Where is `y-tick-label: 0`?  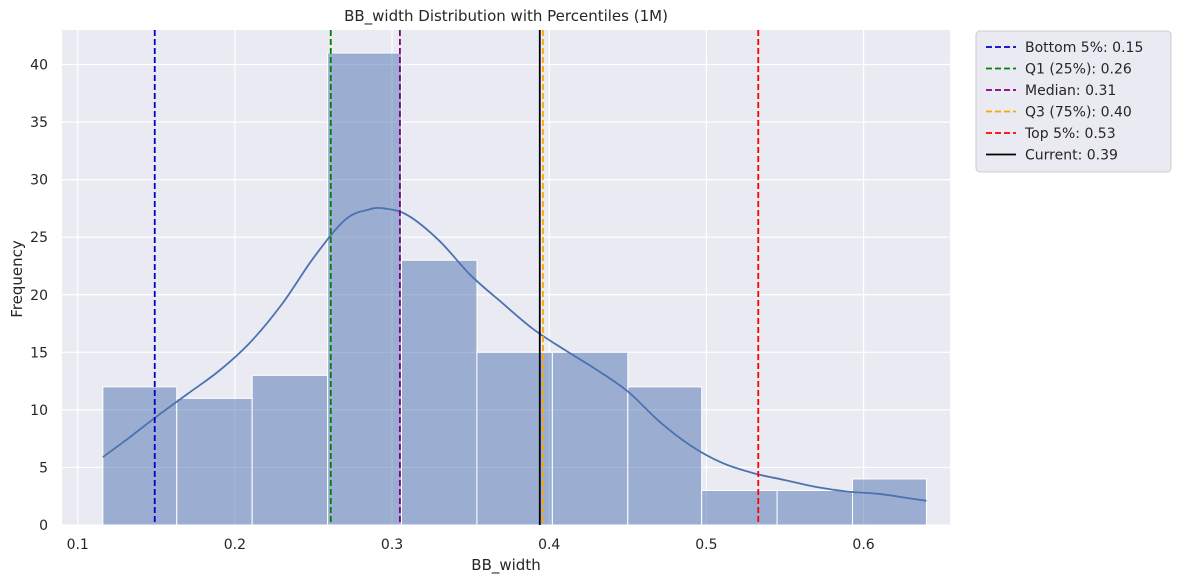 y-tick-label: 0 is located at coordinates (43, 526).